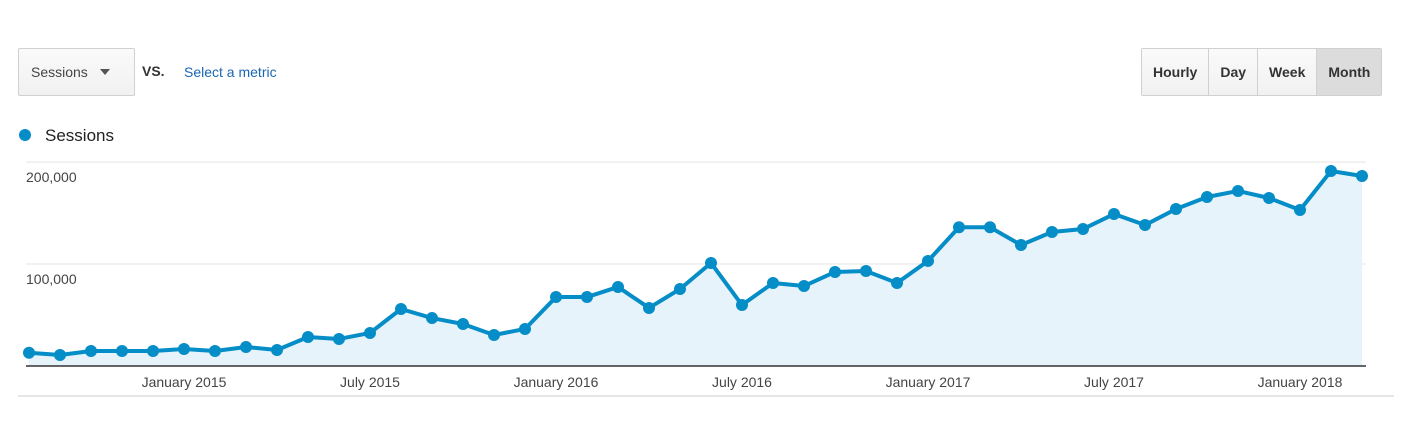 Image resolution: width=1408 pixels, height=446 pixels. Describe the element at coordinates (1233, 72) in the screenshot. I see `granularity-button: Day` at that location.